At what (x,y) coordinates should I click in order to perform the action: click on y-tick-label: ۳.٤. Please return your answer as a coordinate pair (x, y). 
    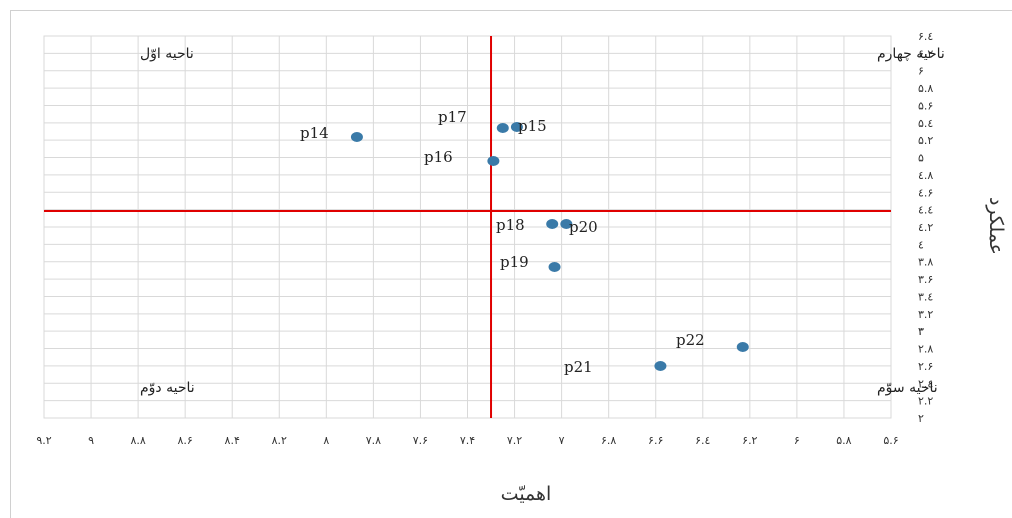
    Looking at the image, I should click on (925, 296).